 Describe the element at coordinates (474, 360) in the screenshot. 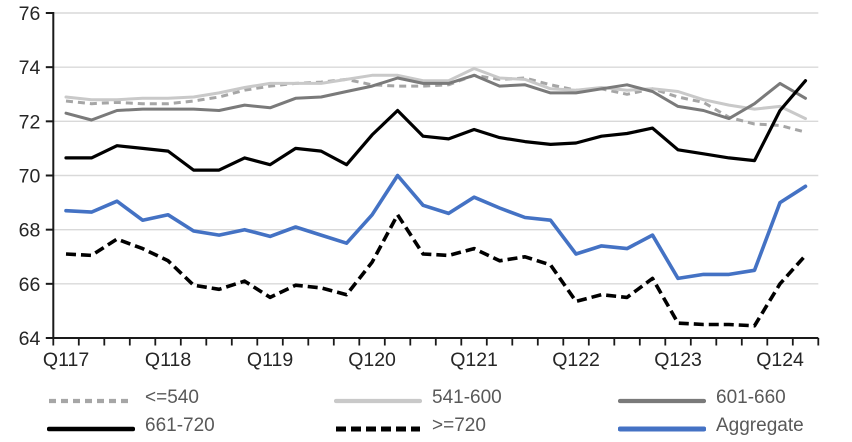

I see `x-tick-label: Q121` at that location.